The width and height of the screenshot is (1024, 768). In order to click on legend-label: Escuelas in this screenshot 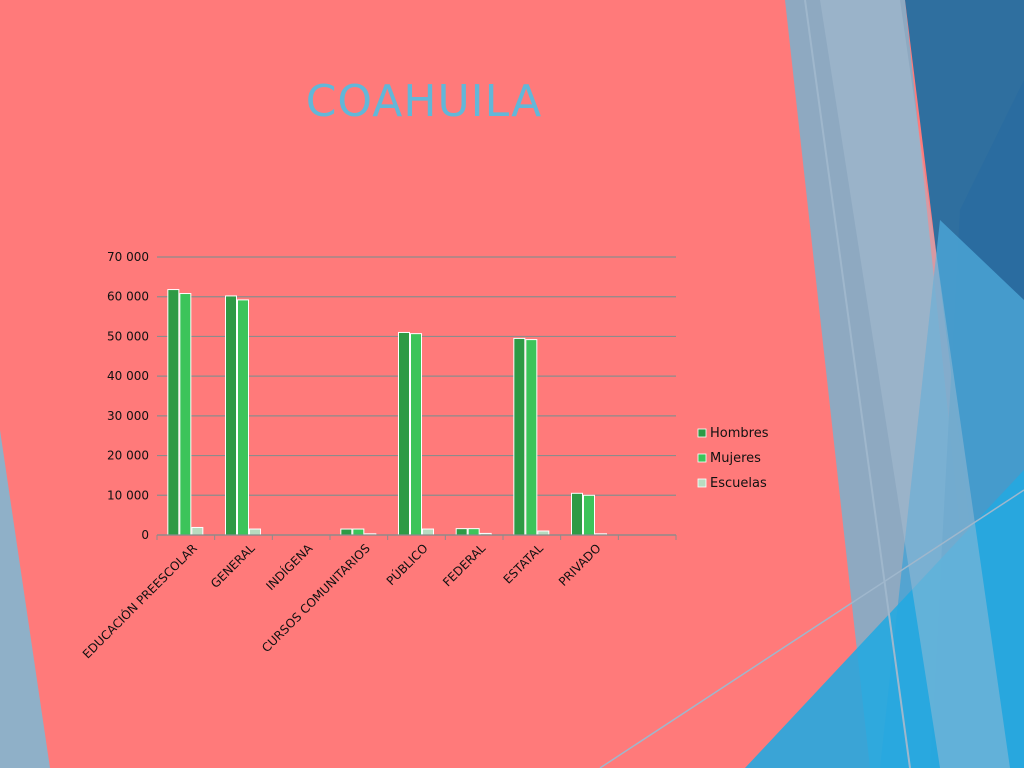, I will do `click(738, 483)`.